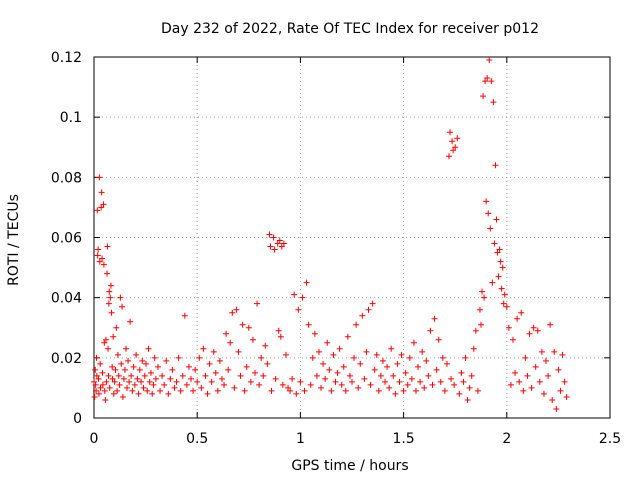 This screenshot has height=480, width=640. What do you see at coordinates (66, 58) in the screenshot?
I see `y-tick-label: 0.12` at bounding box center [66, 58].